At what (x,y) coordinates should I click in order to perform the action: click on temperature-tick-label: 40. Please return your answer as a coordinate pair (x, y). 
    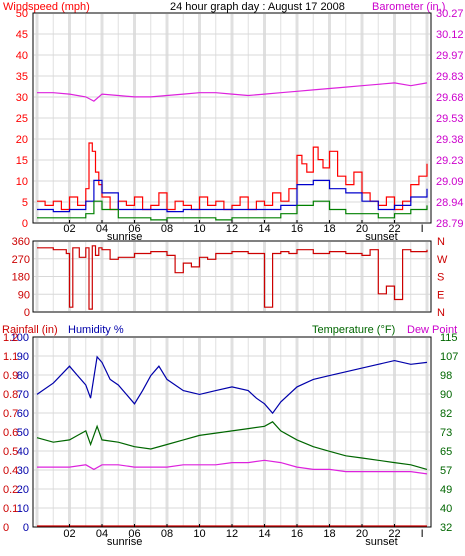
    Looking at the image, I should click on (446, 509).